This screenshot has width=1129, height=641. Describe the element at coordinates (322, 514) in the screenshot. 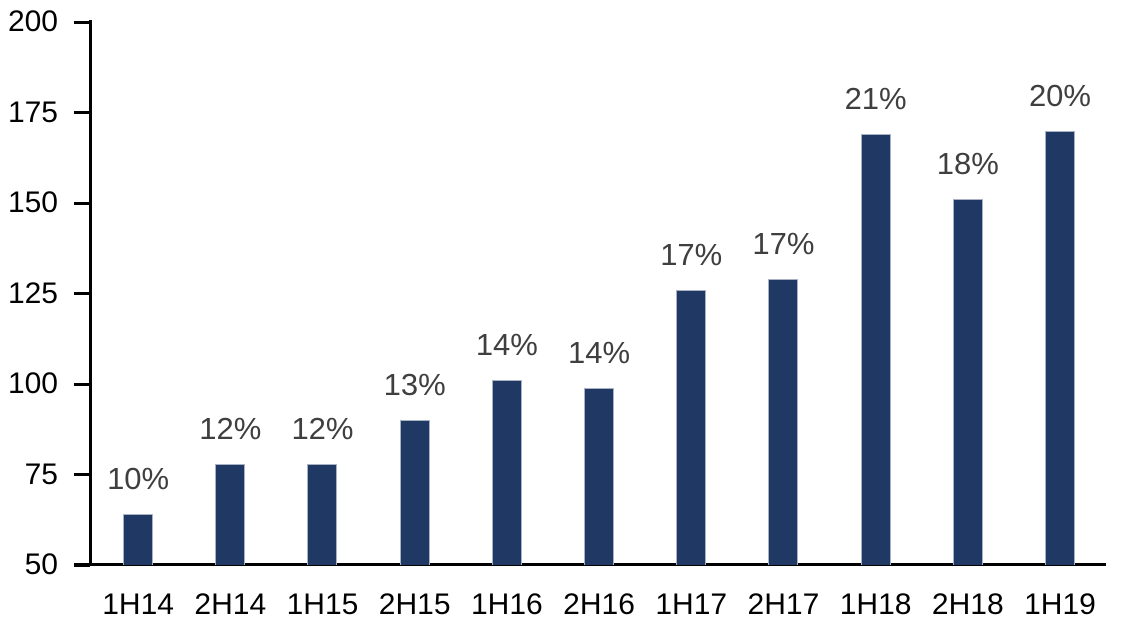

I see `bar-1h15` at that location.